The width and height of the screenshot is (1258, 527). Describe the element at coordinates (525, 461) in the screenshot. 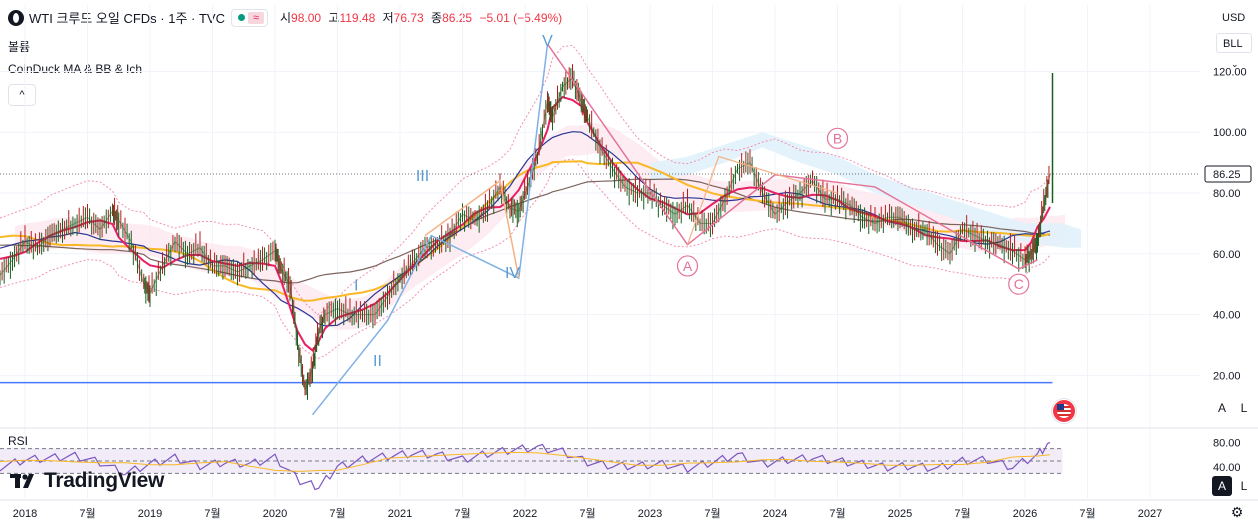

I see `rsi-ma-line` at that location.